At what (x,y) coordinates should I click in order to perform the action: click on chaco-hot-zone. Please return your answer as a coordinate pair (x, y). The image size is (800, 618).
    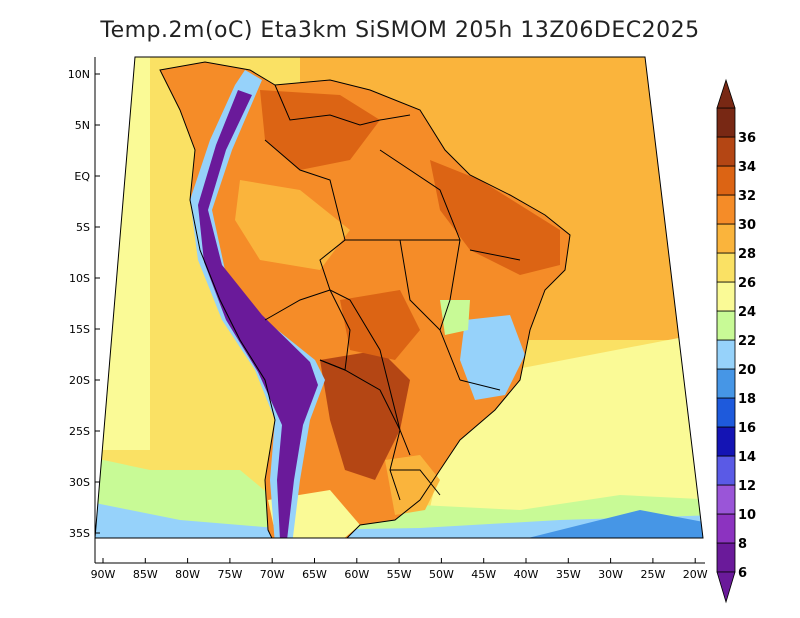
    Looking at the image, I should click on (365, 415).